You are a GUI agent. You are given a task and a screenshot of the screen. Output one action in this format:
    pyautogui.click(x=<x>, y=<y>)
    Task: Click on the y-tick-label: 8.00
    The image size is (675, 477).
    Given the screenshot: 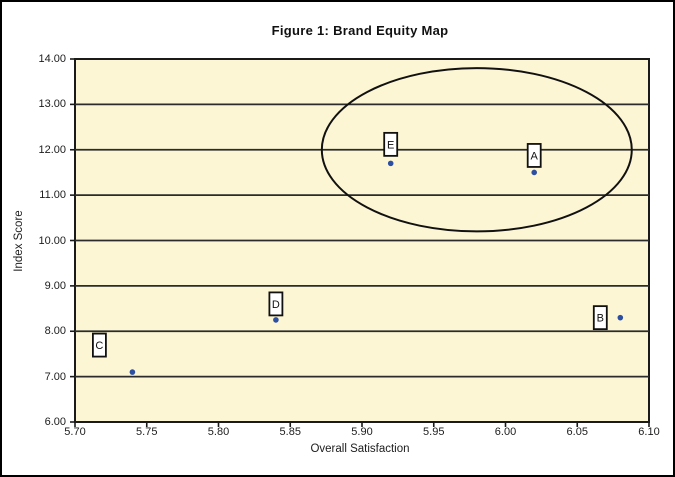 What is the action you would take?
    pyautogui.click(x=55, y=331)
    